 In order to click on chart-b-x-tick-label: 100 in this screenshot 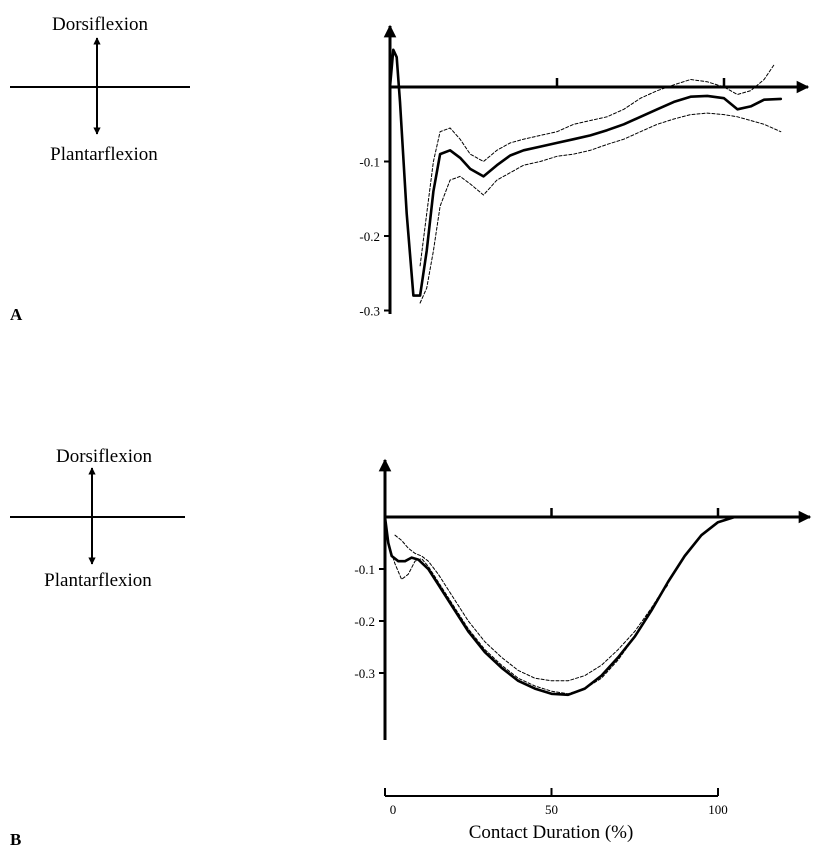, I will do `click(718, 809)`.